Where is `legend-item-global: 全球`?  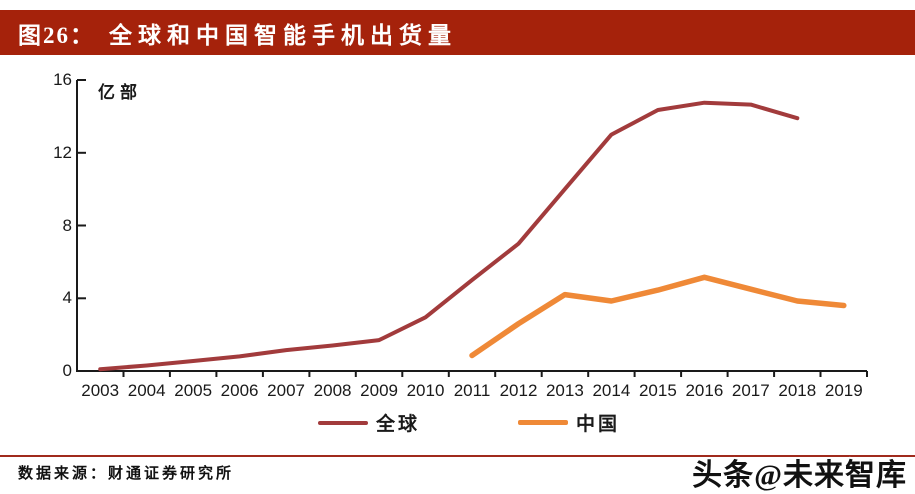
legend-item-global: 全球 is located at coordinates (369, 422).